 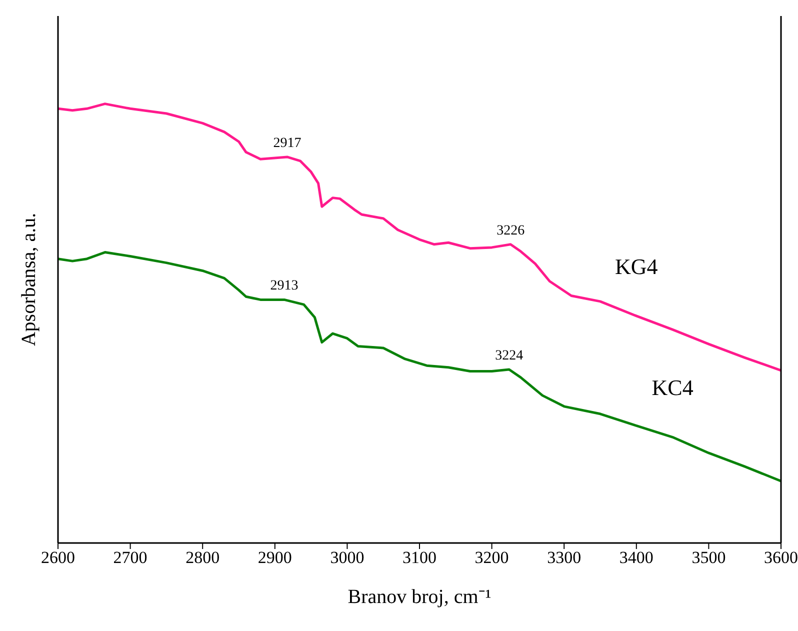 I want to click on x-tick-label: 3300, so click(x=564, y=558).